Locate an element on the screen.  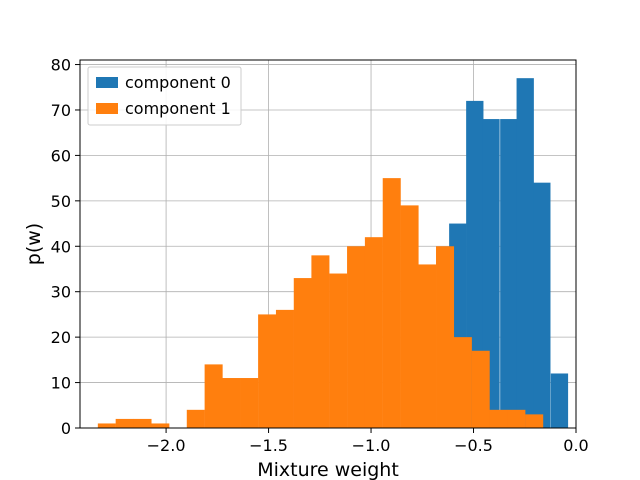
y-tick-label: 20 is located at coordinates (61, 337).